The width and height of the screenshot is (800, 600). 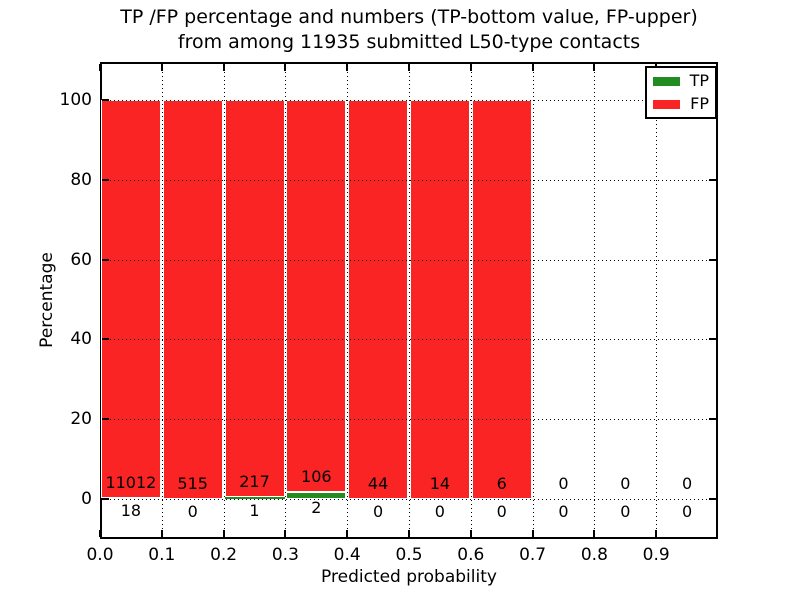 I want to click on x-tick-label: 0.0, so click(x=100, y=555).